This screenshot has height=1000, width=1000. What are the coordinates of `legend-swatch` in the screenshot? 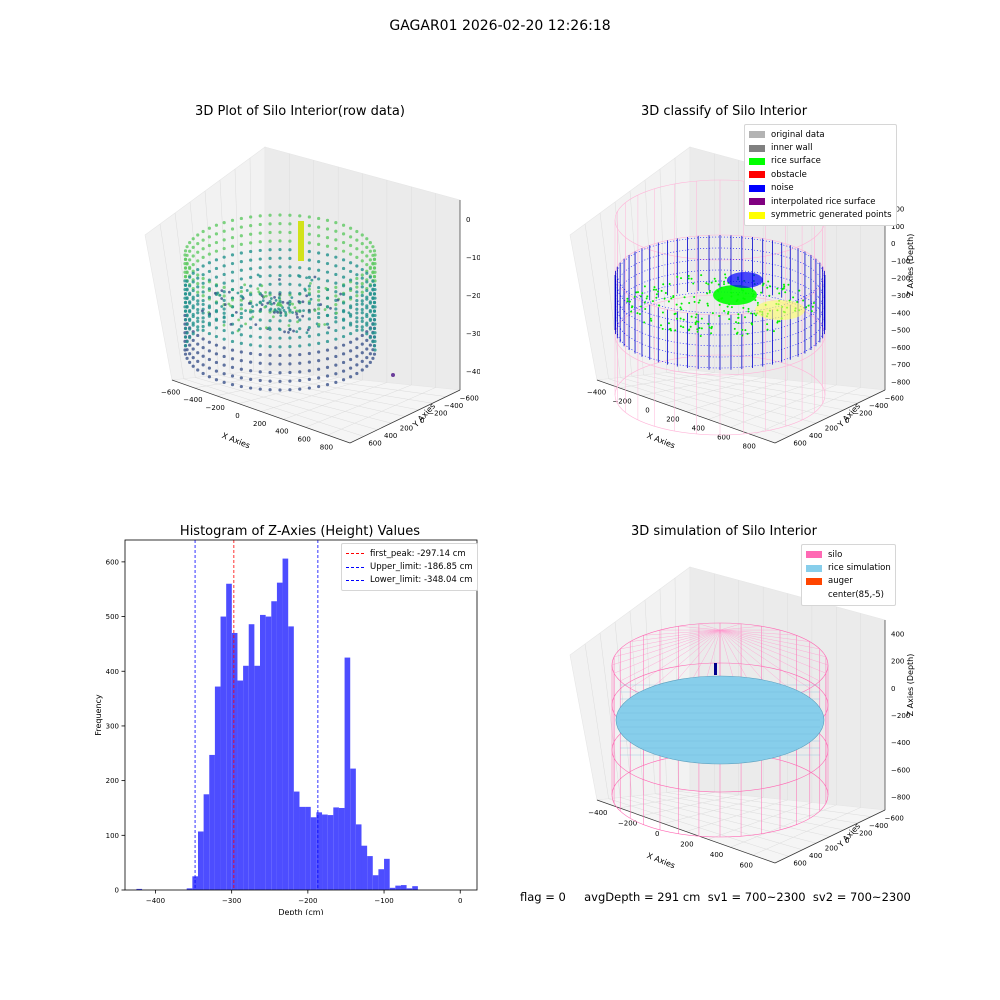 It's located at (814, 554).